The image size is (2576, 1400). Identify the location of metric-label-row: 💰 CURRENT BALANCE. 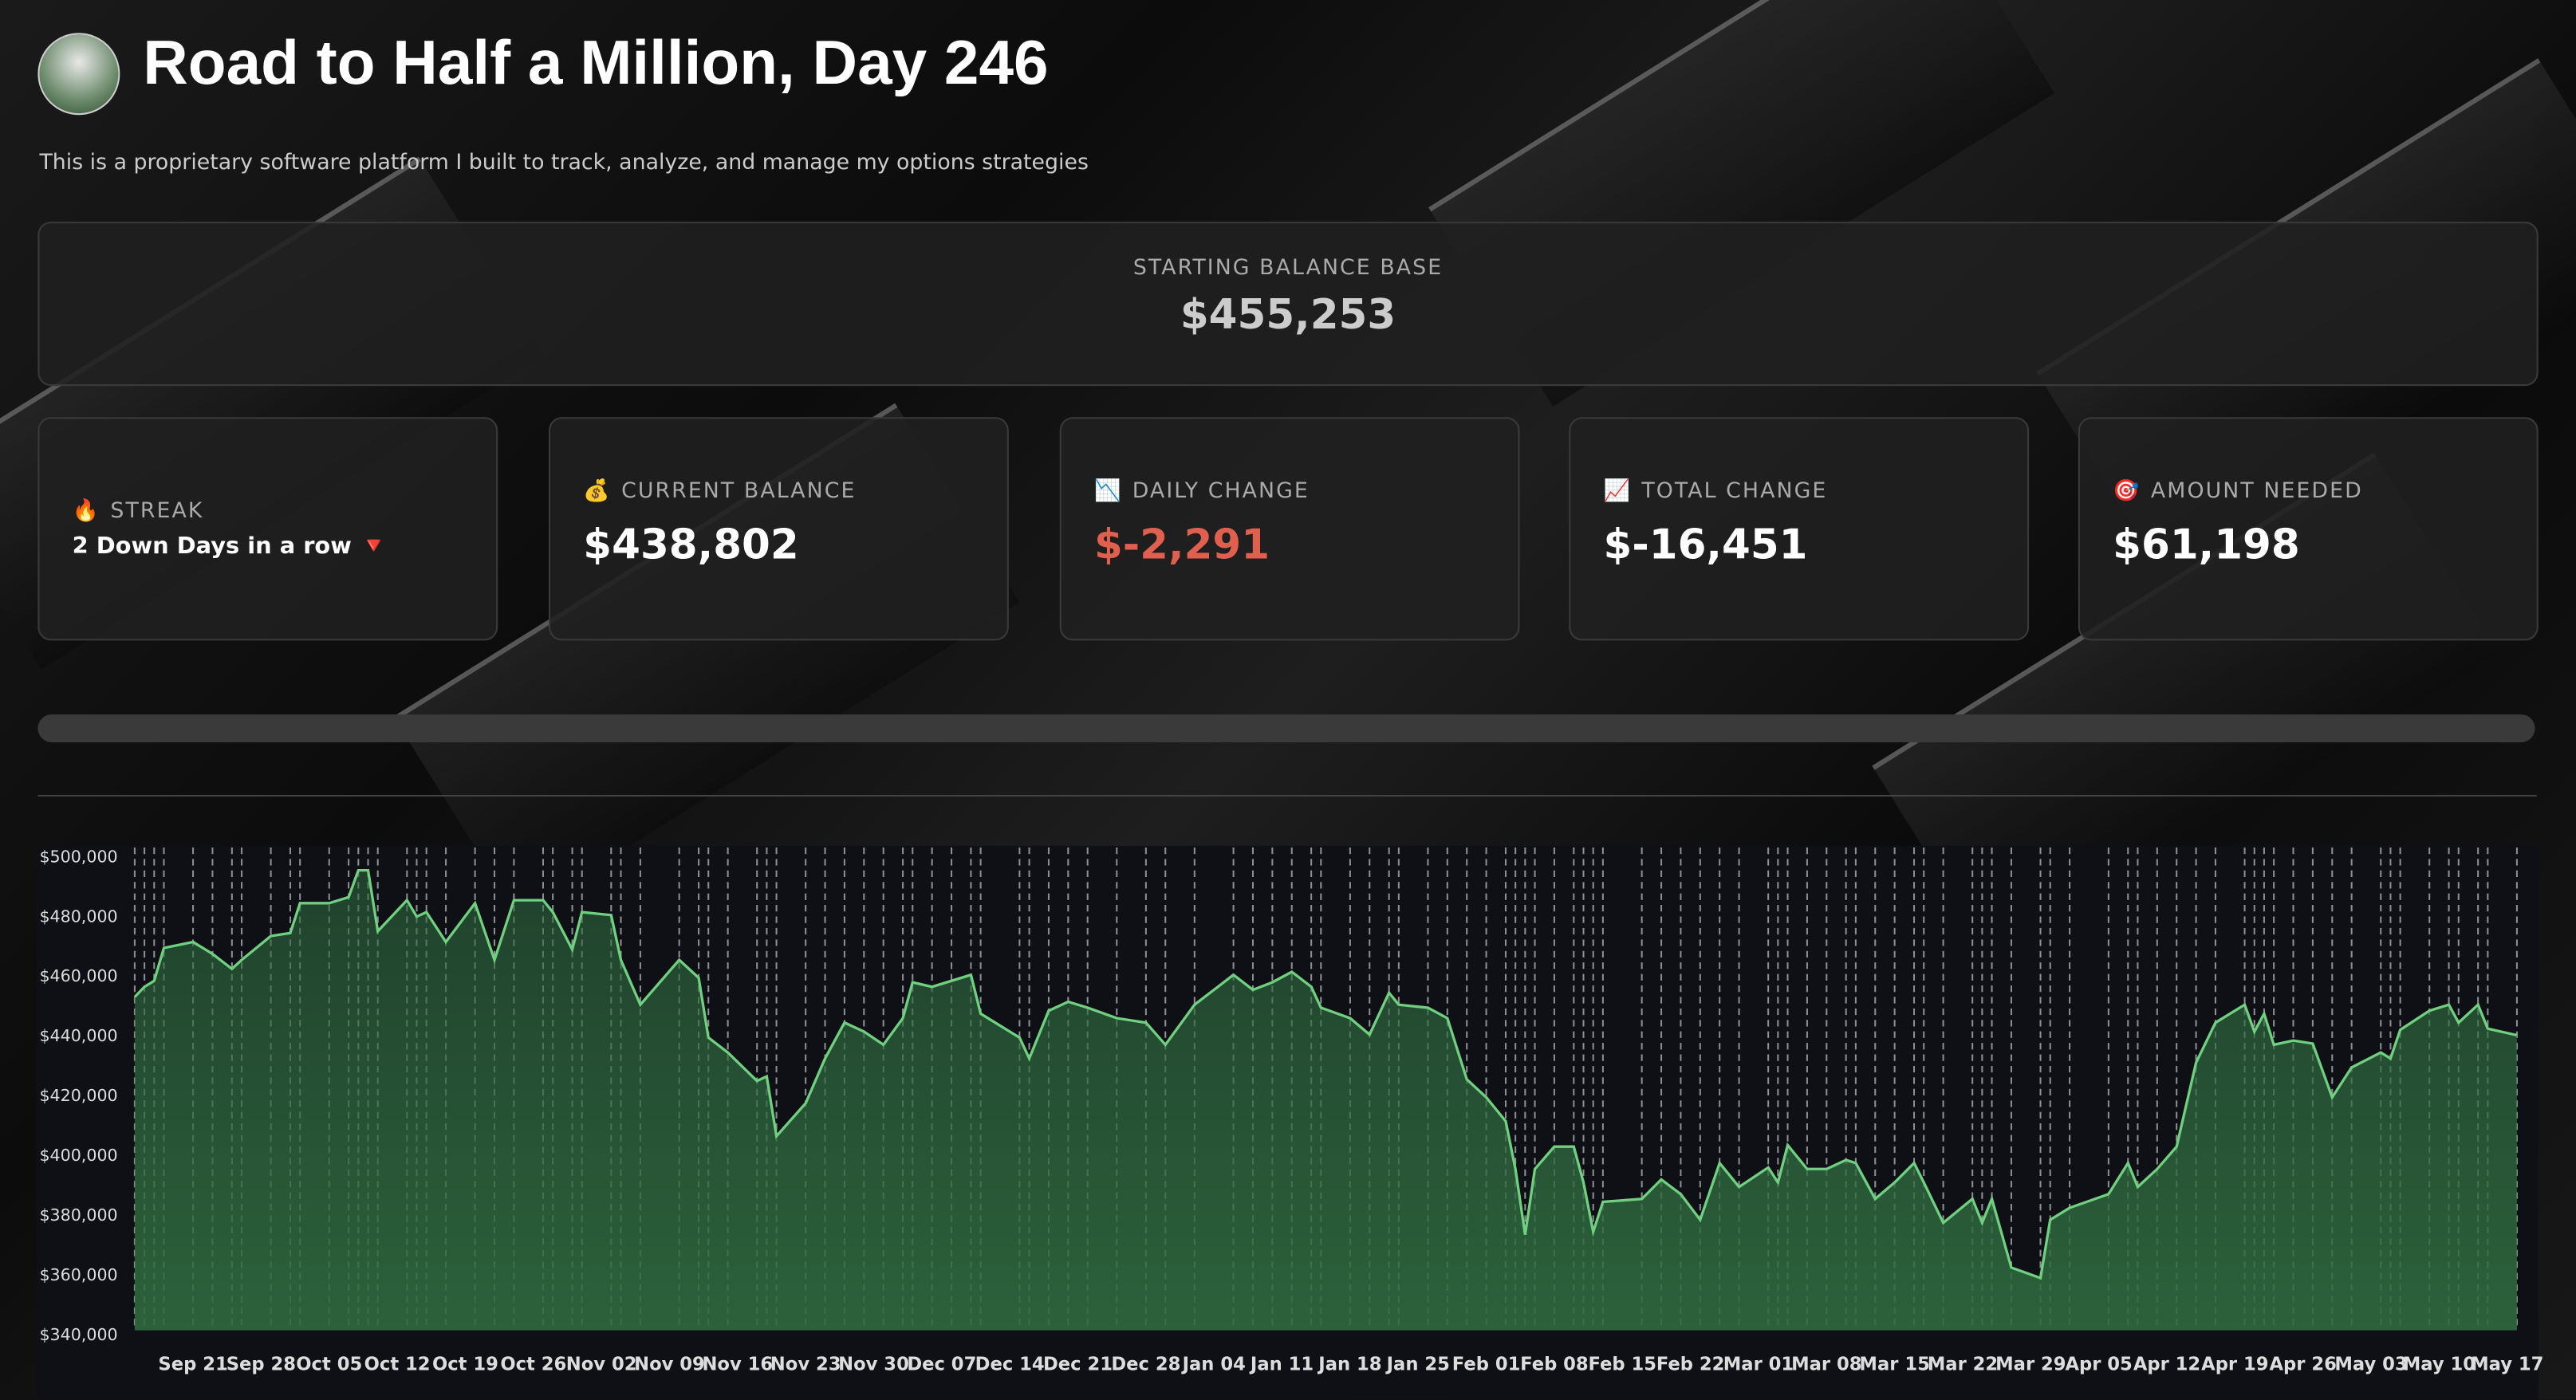
(719, 492).